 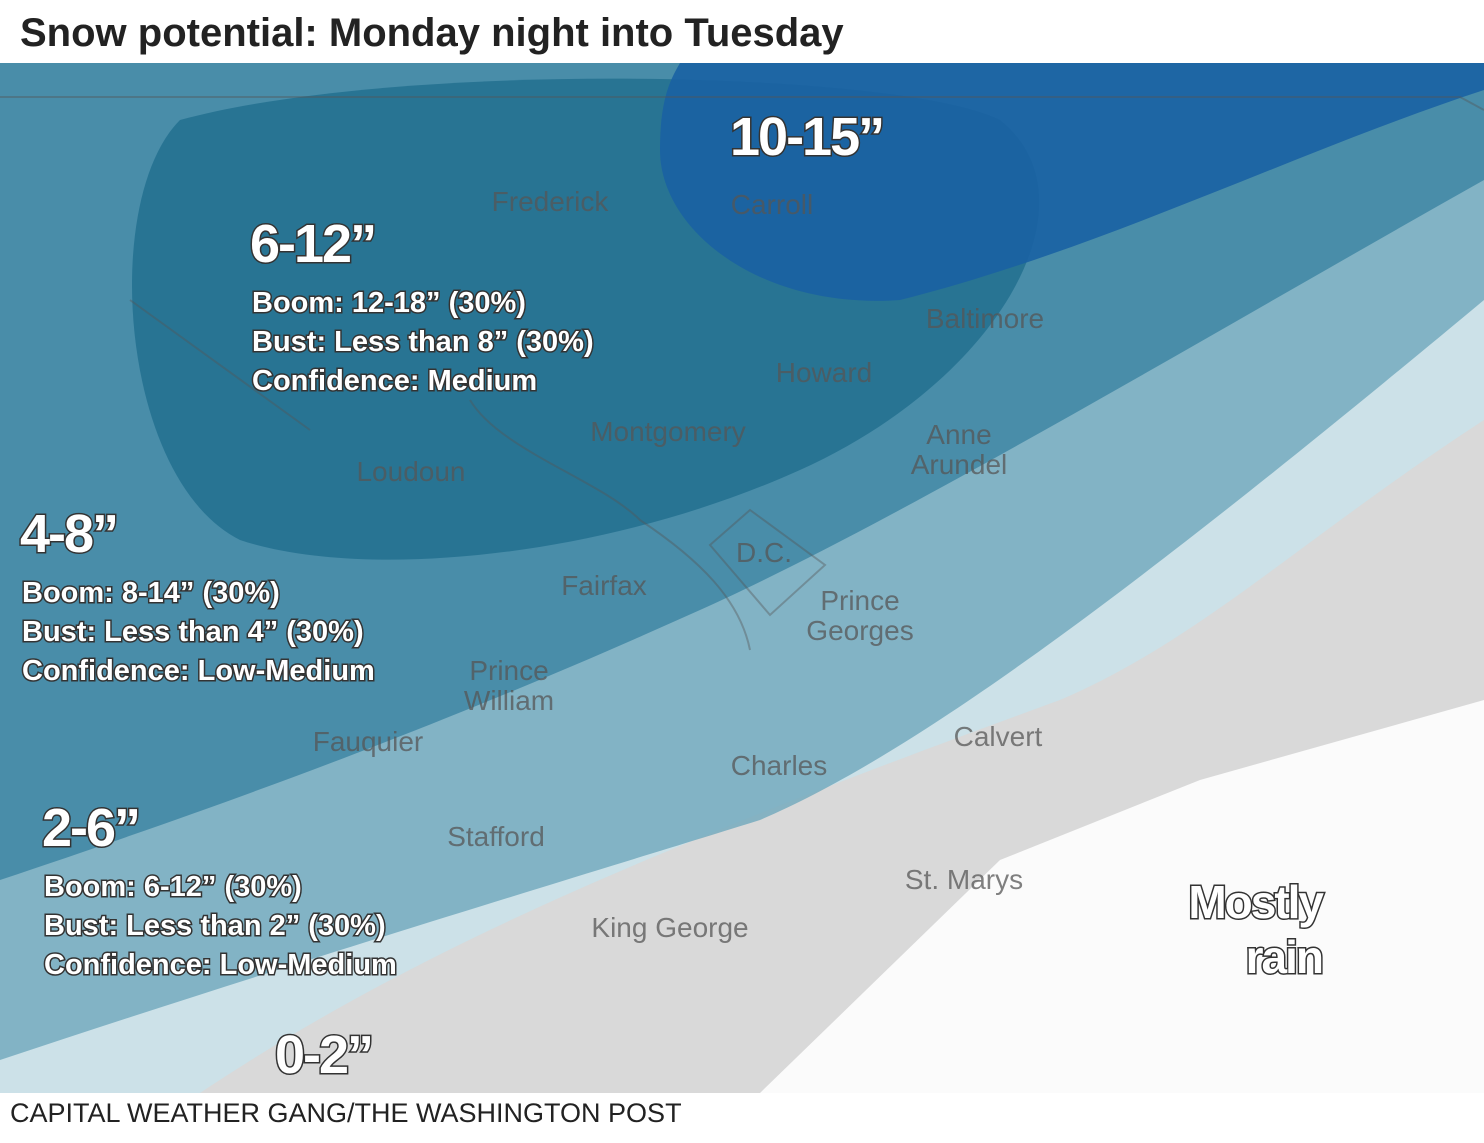 I want to click on county-label: Frederick, so click(x=551, y=201).